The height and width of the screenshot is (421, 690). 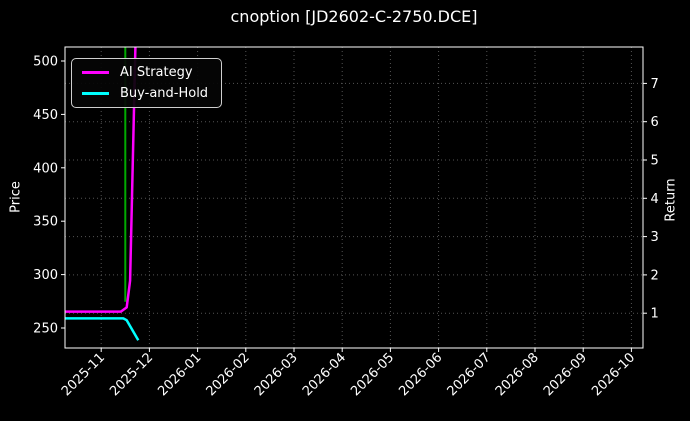 I want to click on x-tick-label: 2026-07, so click(x=469, y=374).